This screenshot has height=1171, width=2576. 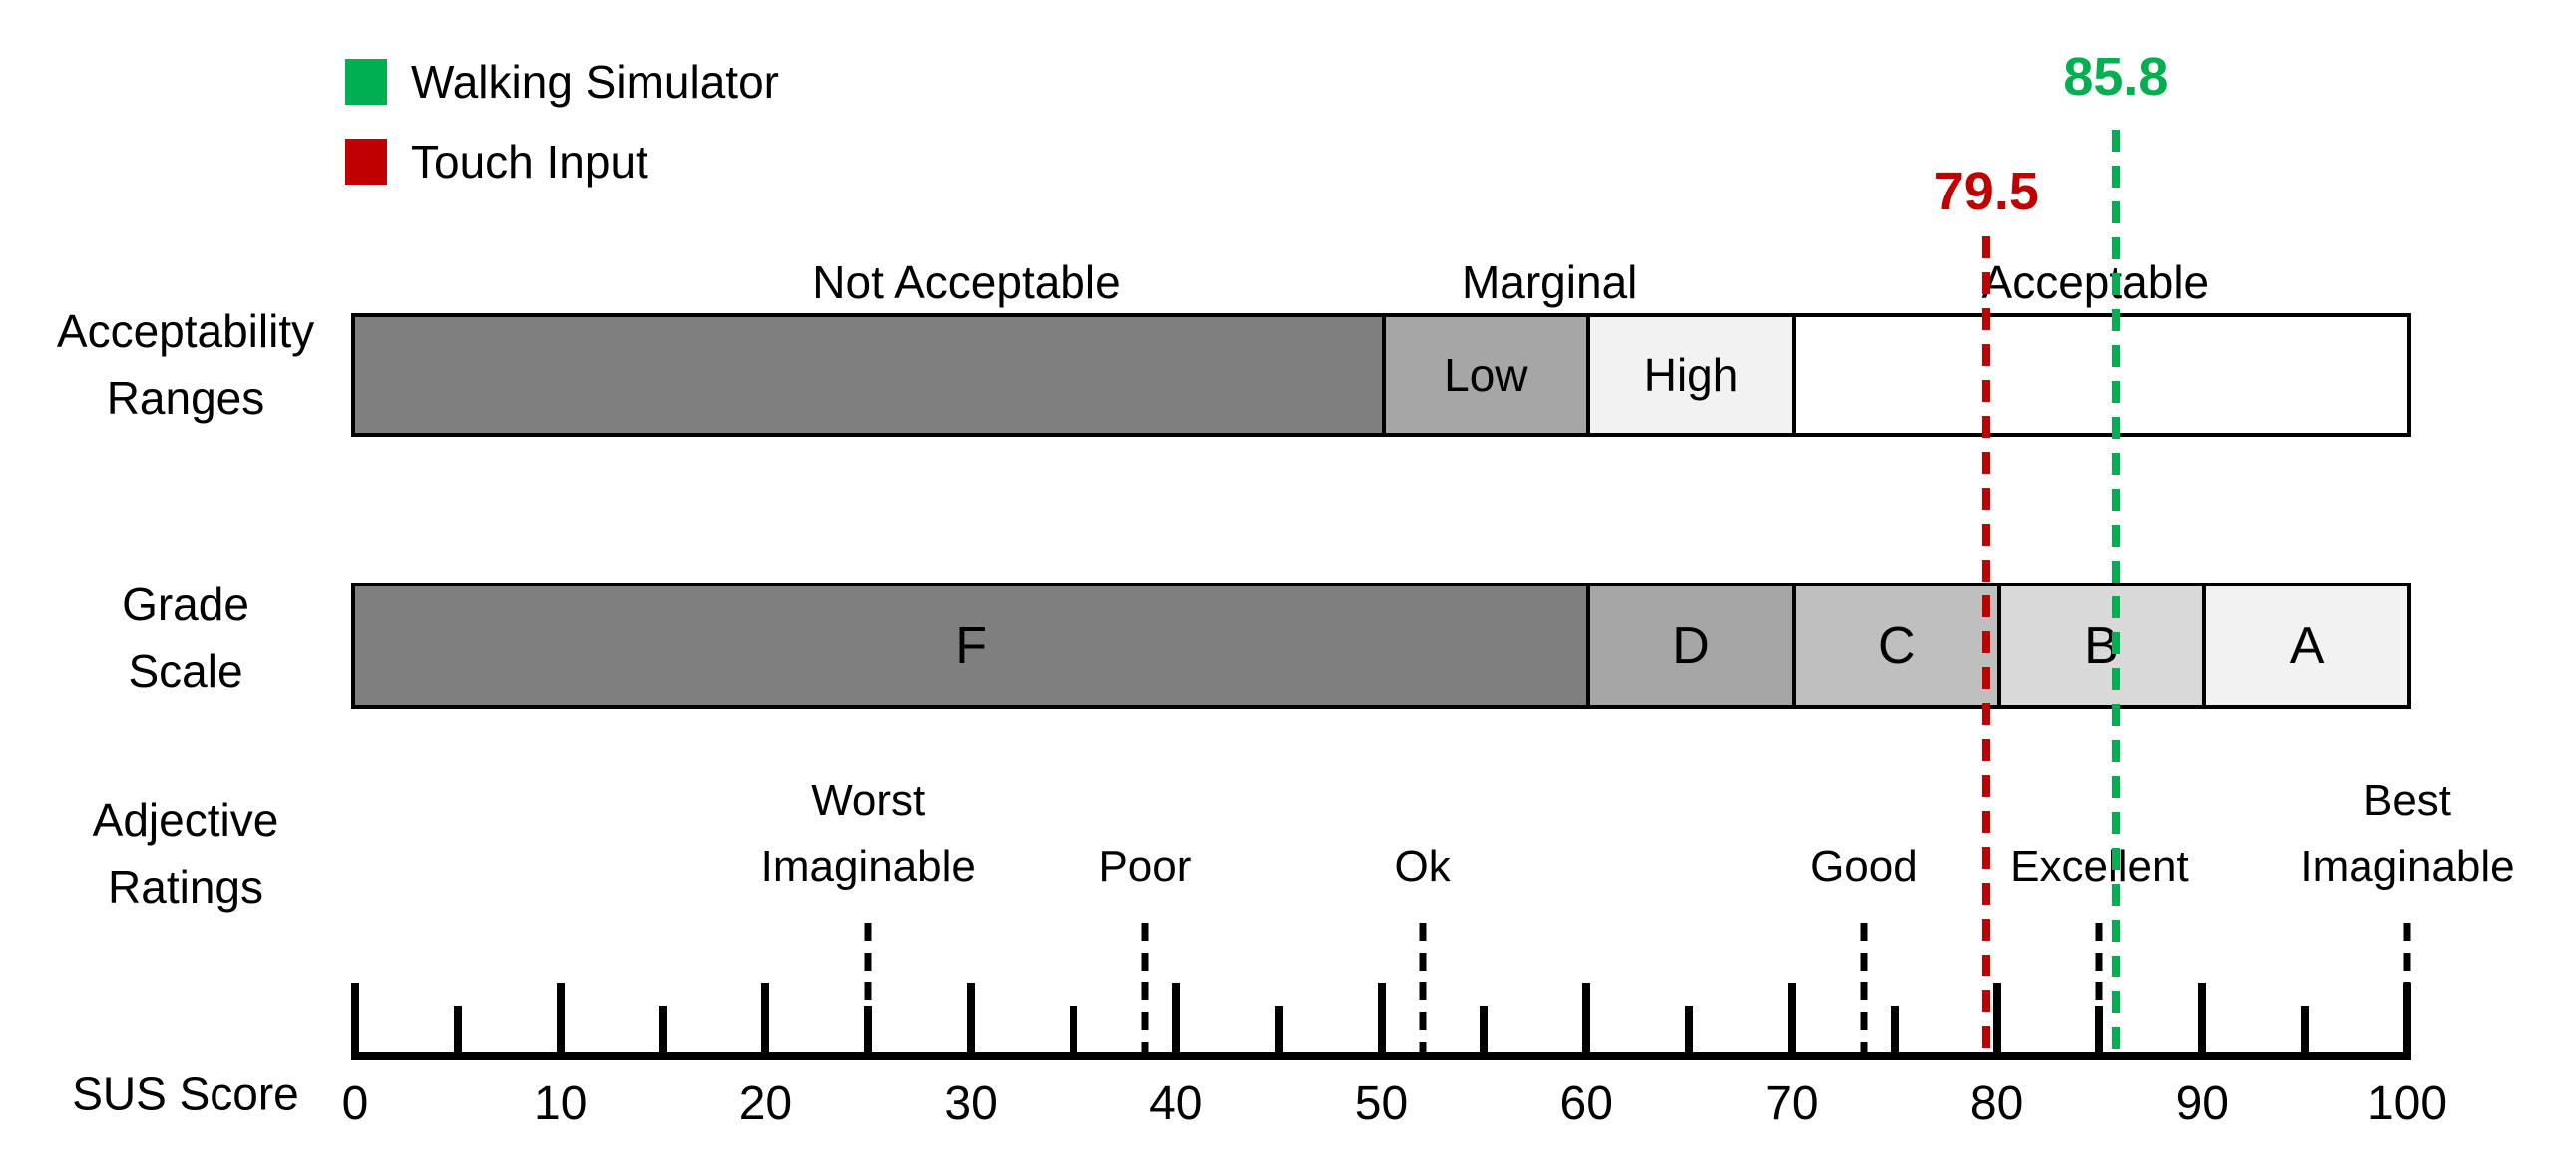 I want to click on grade-scale-bar-segment: A, so click(x=2304, y=646).